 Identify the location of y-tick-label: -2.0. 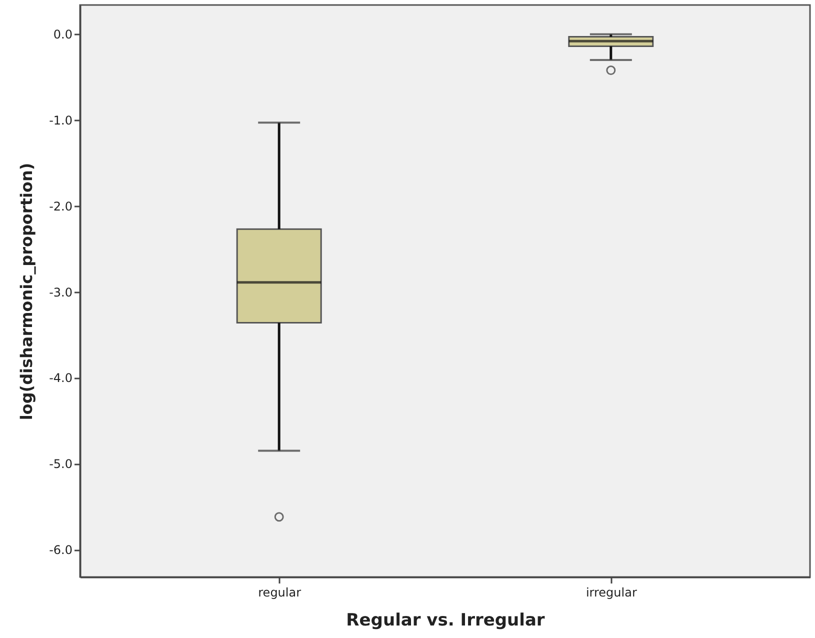
(60, 206).